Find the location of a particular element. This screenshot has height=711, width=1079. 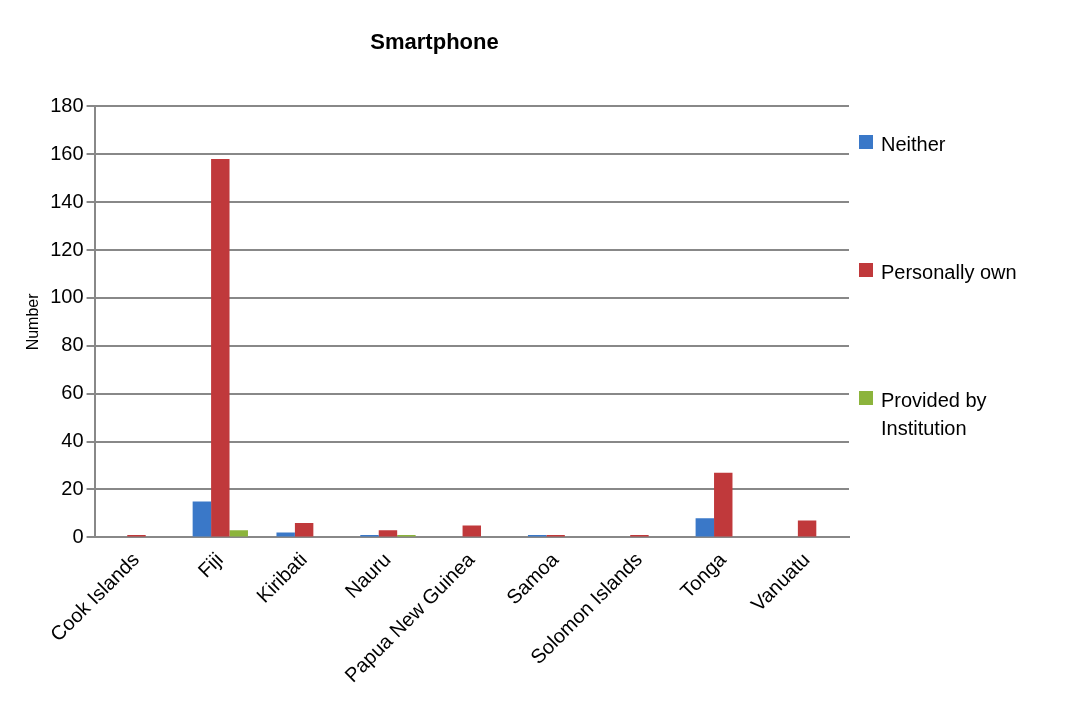

chart-title: Smartphone is located at coordinates (434, 42).